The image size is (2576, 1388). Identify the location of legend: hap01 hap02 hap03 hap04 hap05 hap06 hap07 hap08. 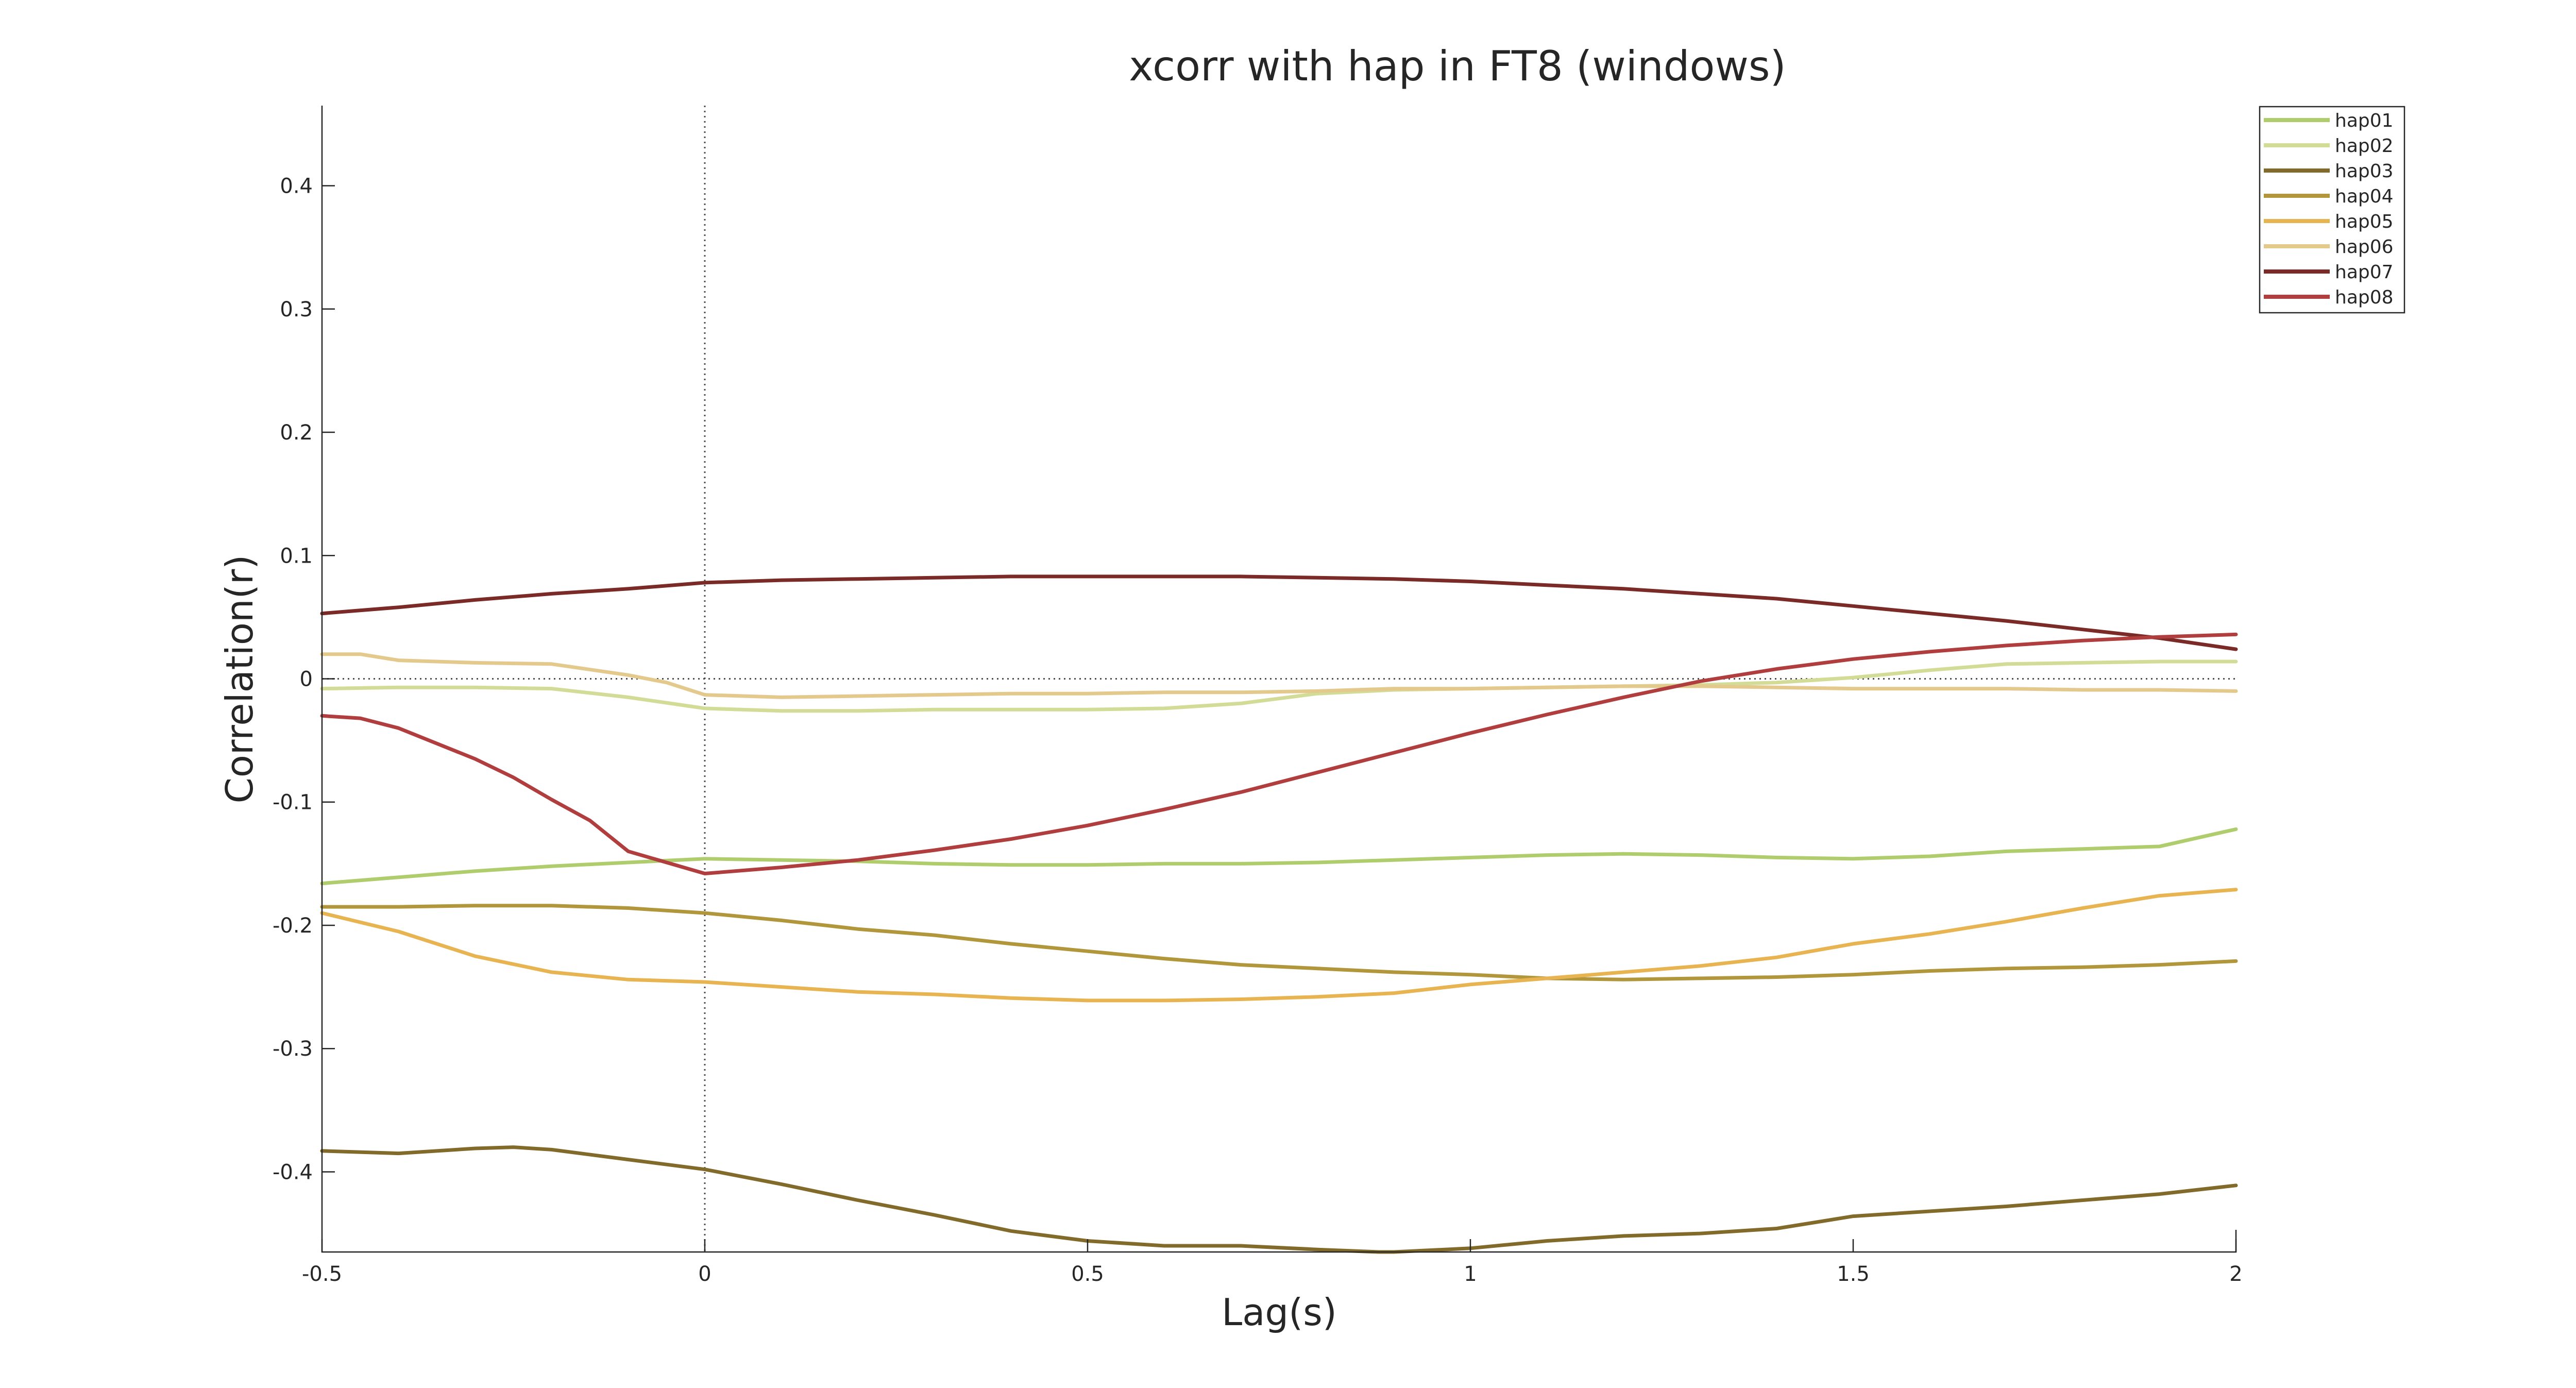
(2332, 210).